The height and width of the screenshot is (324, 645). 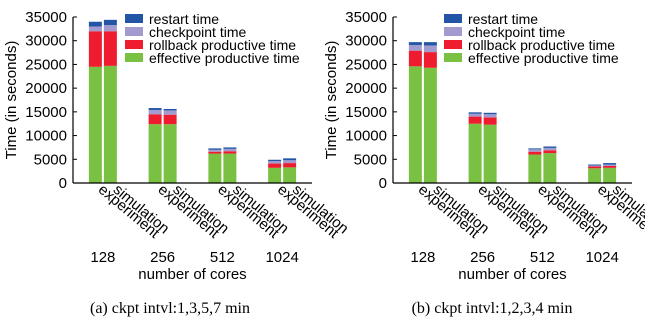 What do you see at coordinates (331, 100) in the screenshot?
I see `y-axis-label: Time (in seconds)` at bounding box center [331, 100].